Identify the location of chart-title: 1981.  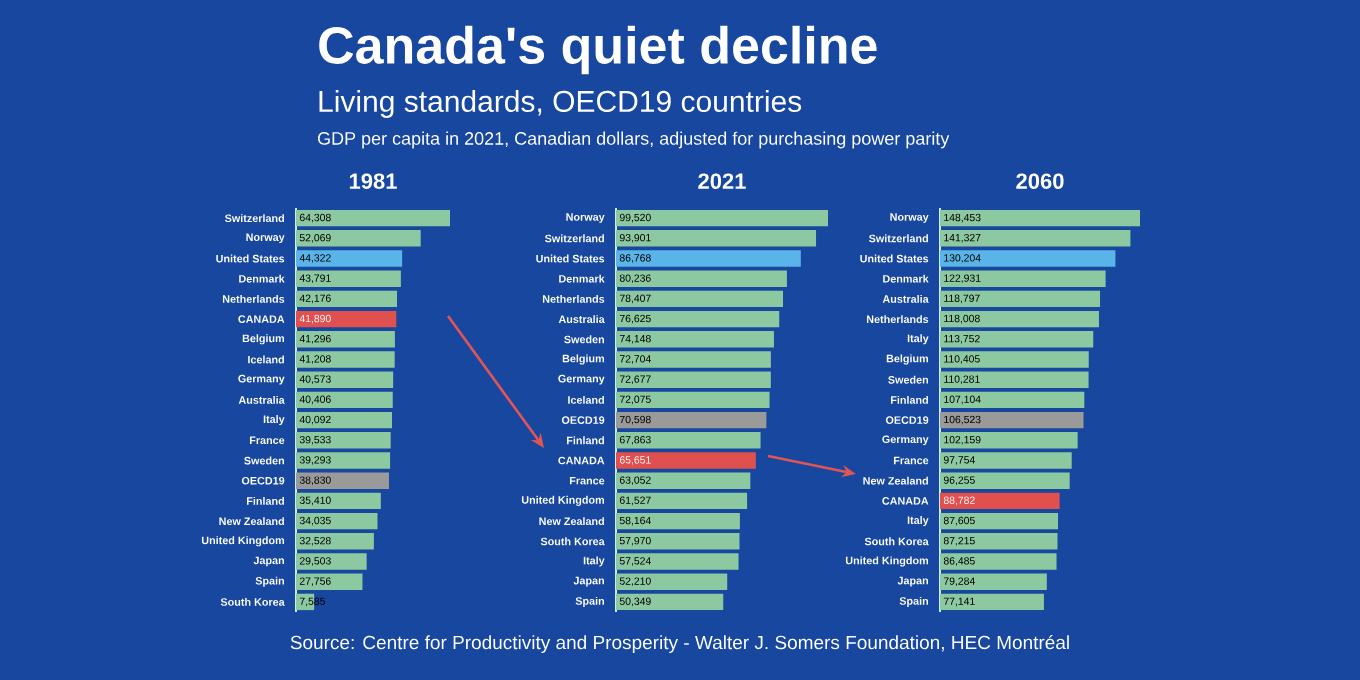
(373, 181).